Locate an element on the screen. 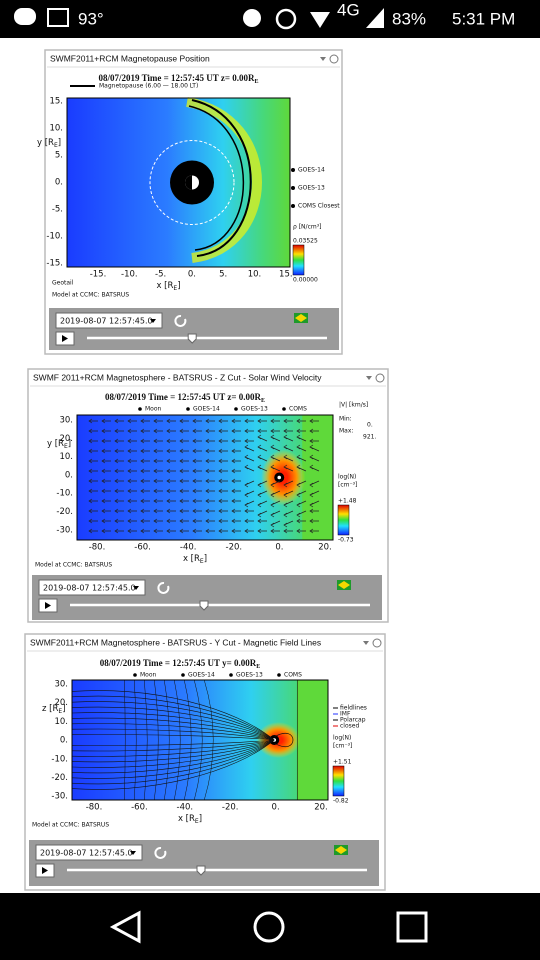 The height and width of the screenshot is (960, 540). velocity-label: |V| [km/s] is located at coordinates (353, 405).